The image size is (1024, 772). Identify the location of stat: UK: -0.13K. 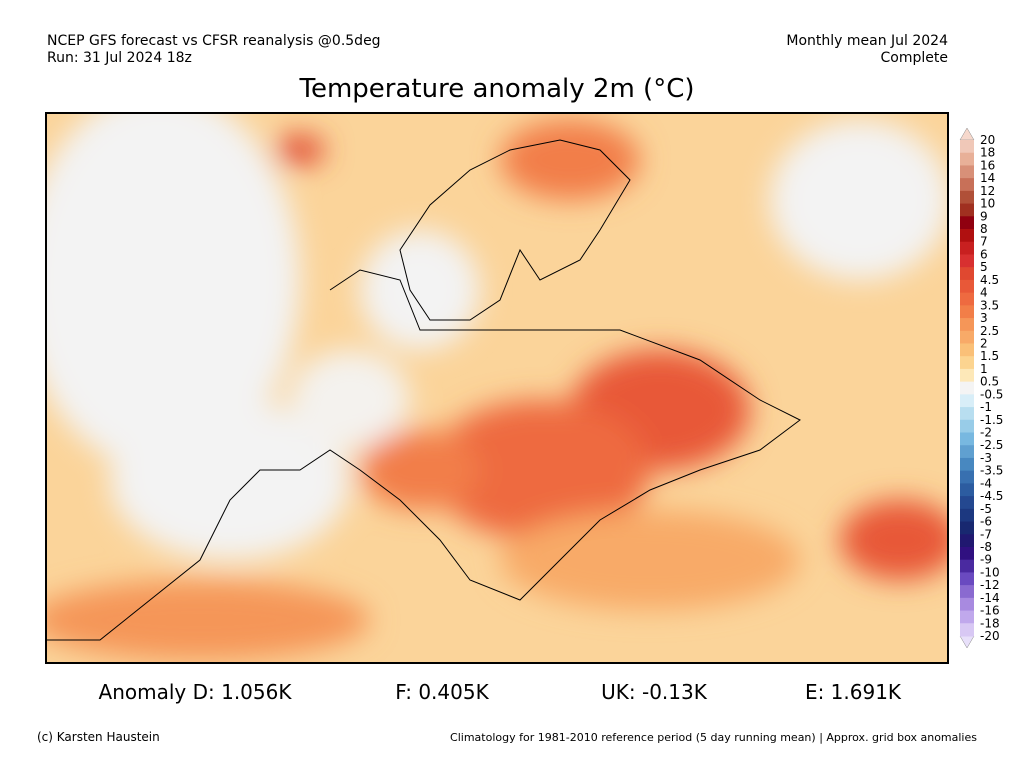
(654, 692).